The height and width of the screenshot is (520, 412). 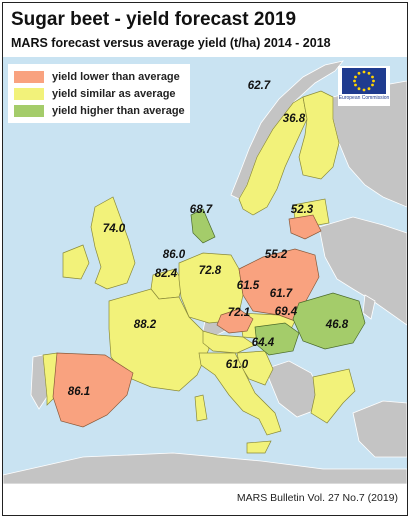 What do you see at coordinates (333, 396) in the screenshot?
I see `bulgaria-greece-shape` at bounding box center [333, 396].